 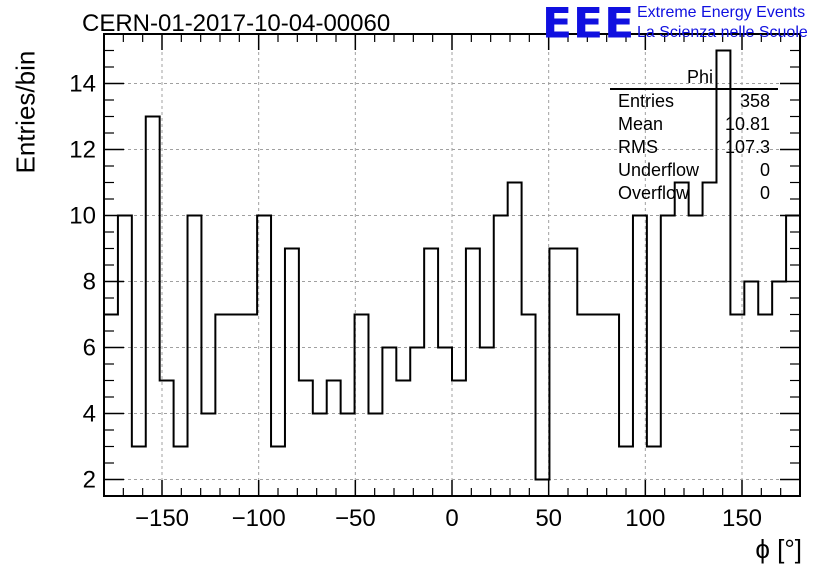 I want to click on stats-label: RMS, so click(x=638, y=147).